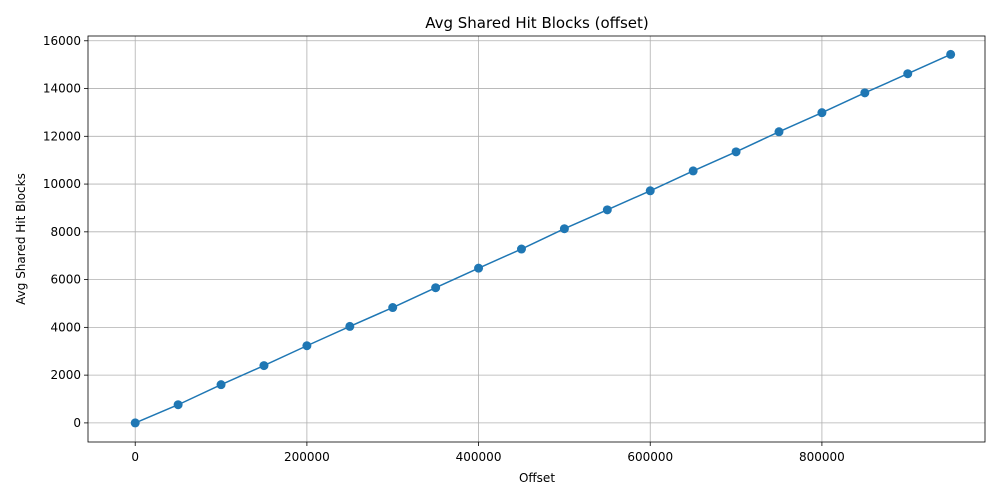 Image resolution: width=1000 pixels, height=500 pixels. Describe the element at coordinates (62, 89) in the screenshot. I see `y-tick-label: 14000` at that location.